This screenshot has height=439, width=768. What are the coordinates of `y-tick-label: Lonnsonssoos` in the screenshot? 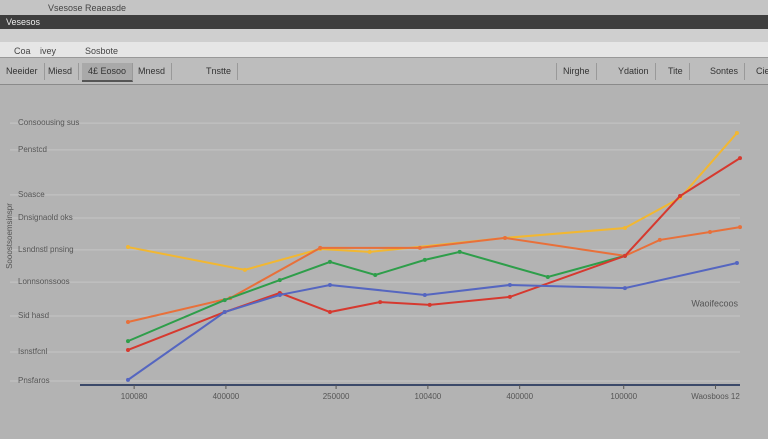 It's located at (44, 281).